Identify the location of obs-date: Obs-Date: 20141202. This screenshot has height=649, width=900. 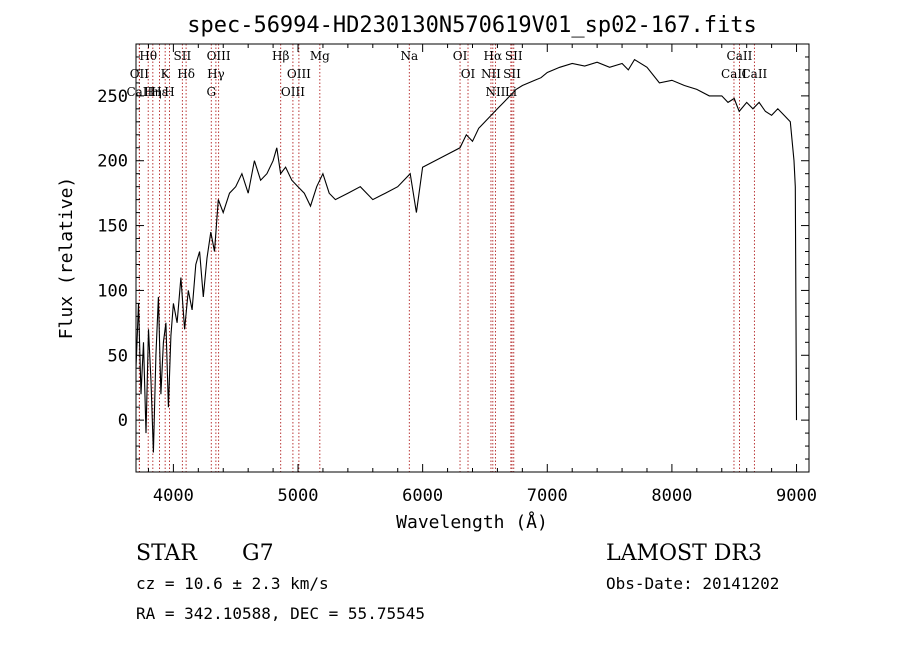
(692, 583).